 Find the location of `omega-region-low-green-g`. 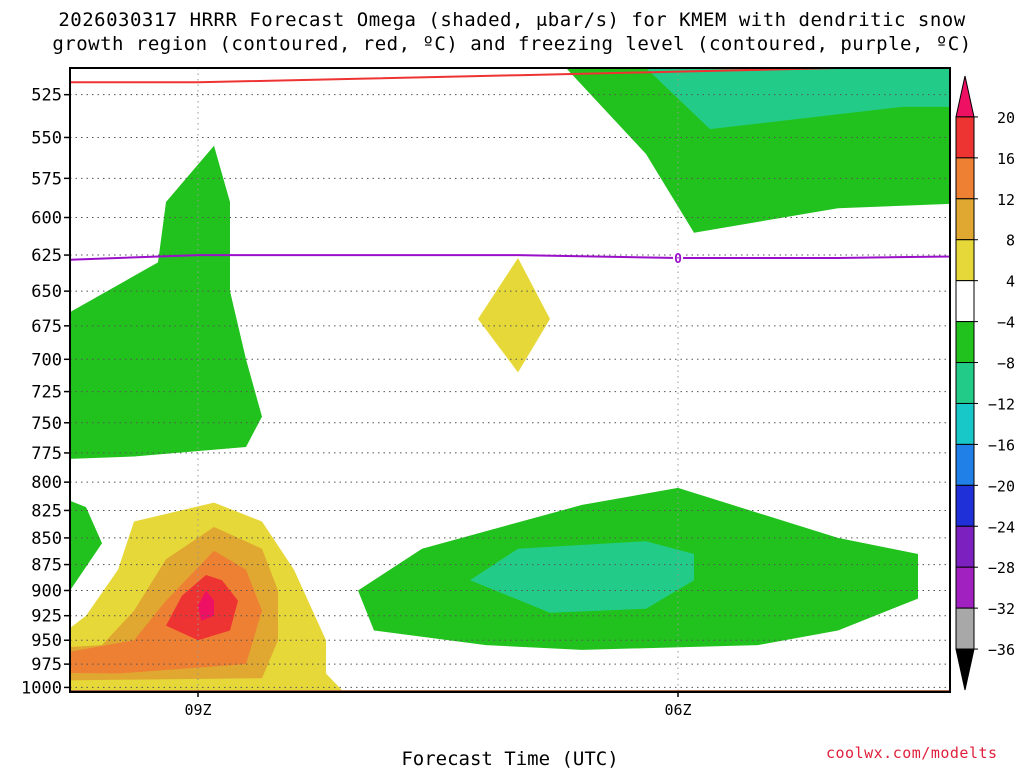

omega-region-low-green-g is located at coordinates (86, 545).